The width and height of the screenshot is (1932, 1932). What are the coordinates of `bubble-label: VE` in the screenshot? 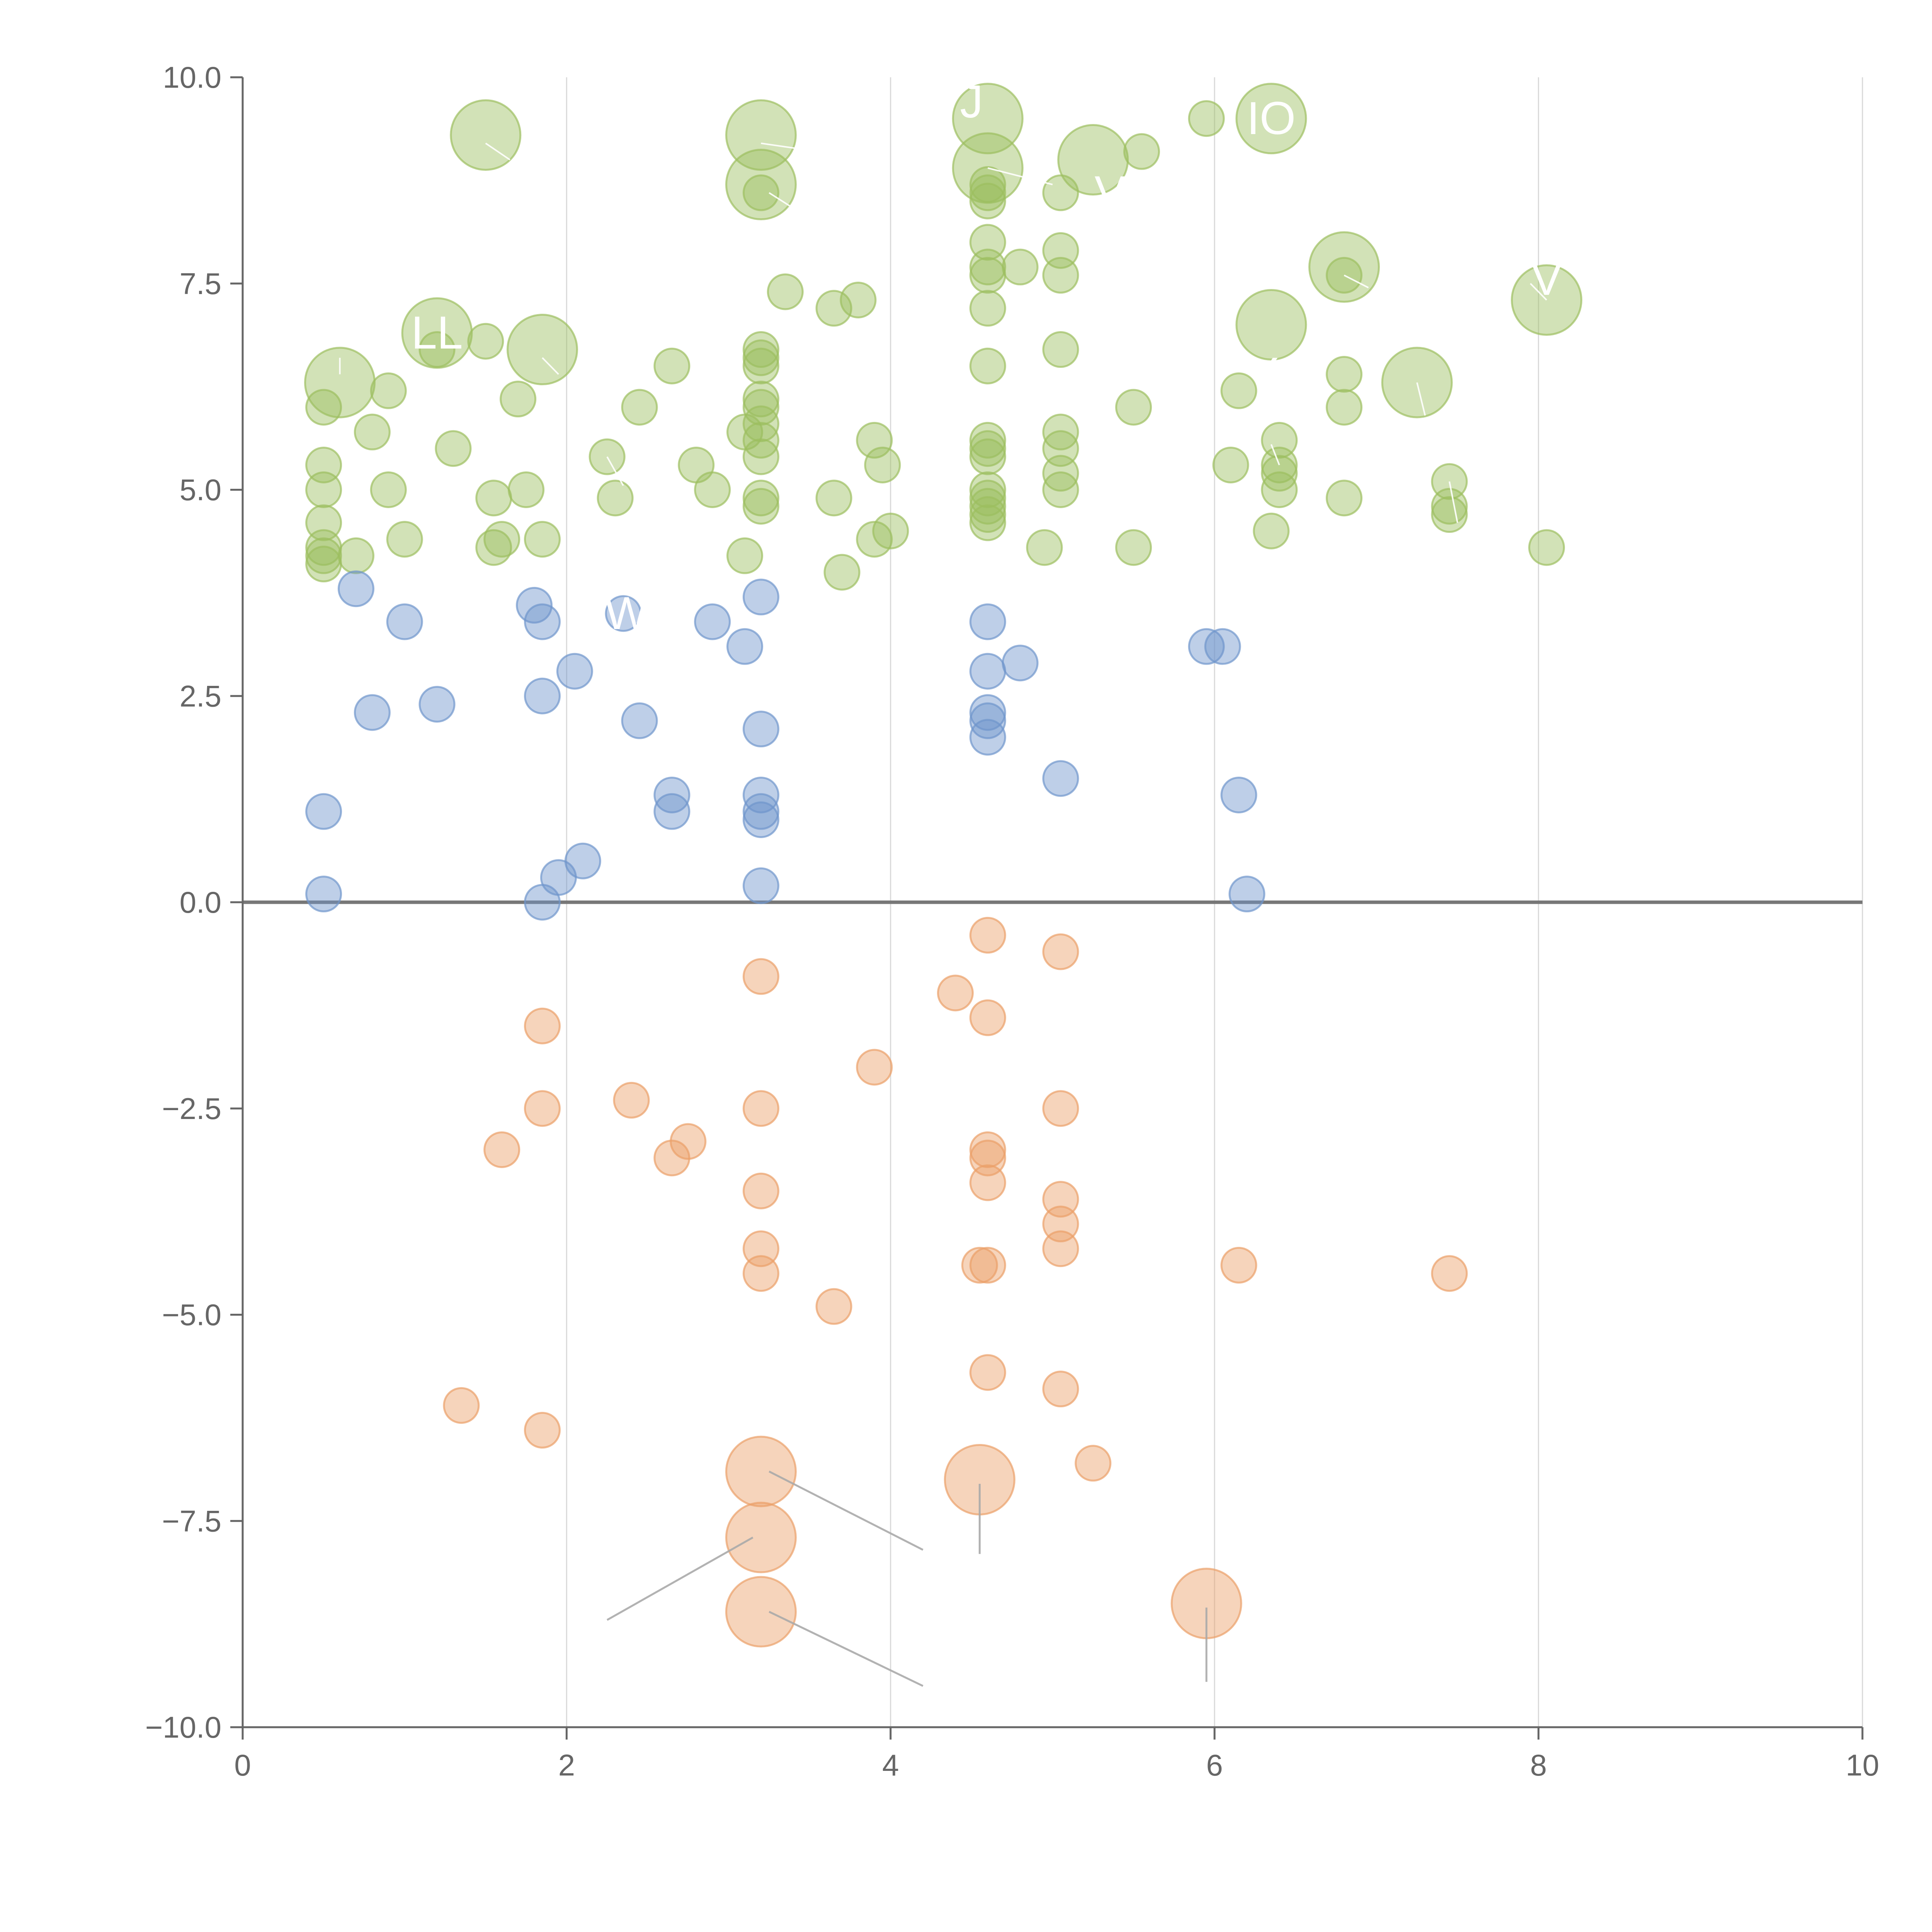 It's located at (1126, 192).